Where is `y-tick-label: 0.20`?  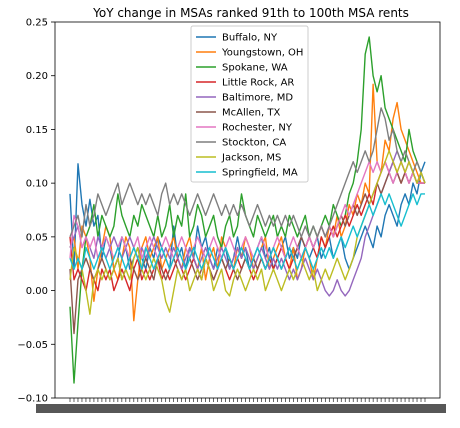
y-tick-label: 0.20 is located at coordinates (37, 76).